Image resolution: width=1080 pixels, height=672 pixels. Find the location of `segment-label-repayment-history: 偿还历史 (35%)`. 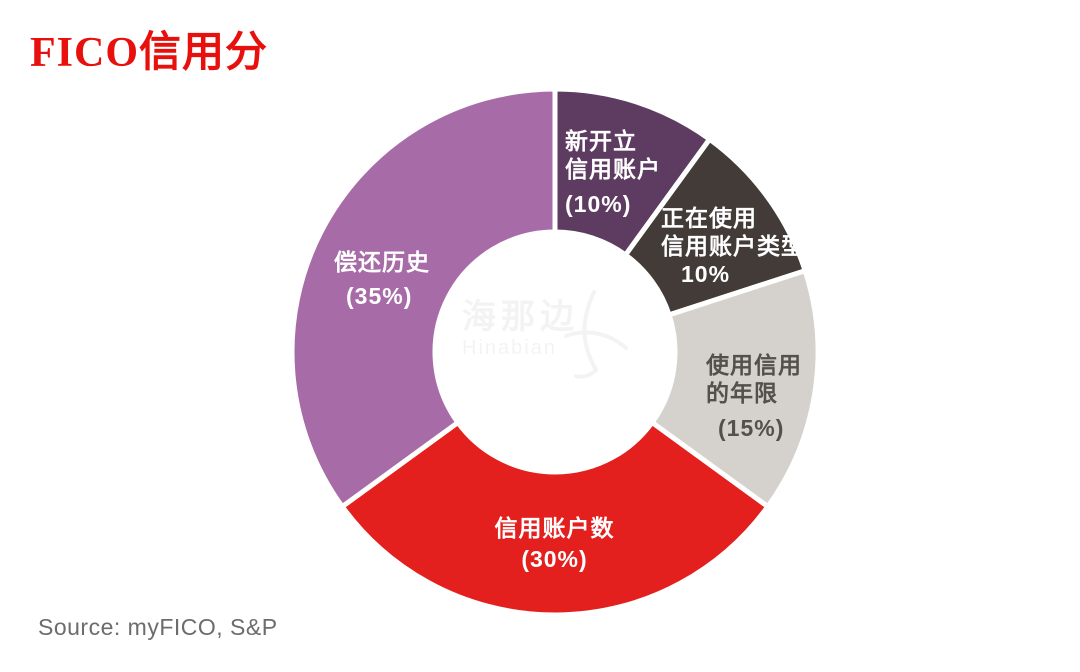

segment-label-repayment-history: 偿还历史 (35%) is located at coordinates (382, 279).